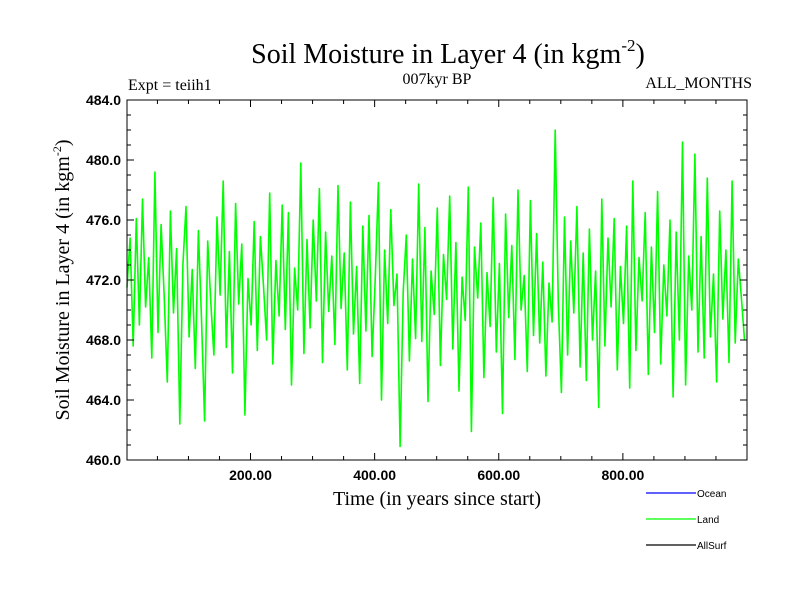  Describe the element at coordinates (686, 520) in the screenshot. I see `legend: Ocean Land AllSurf` at that location.